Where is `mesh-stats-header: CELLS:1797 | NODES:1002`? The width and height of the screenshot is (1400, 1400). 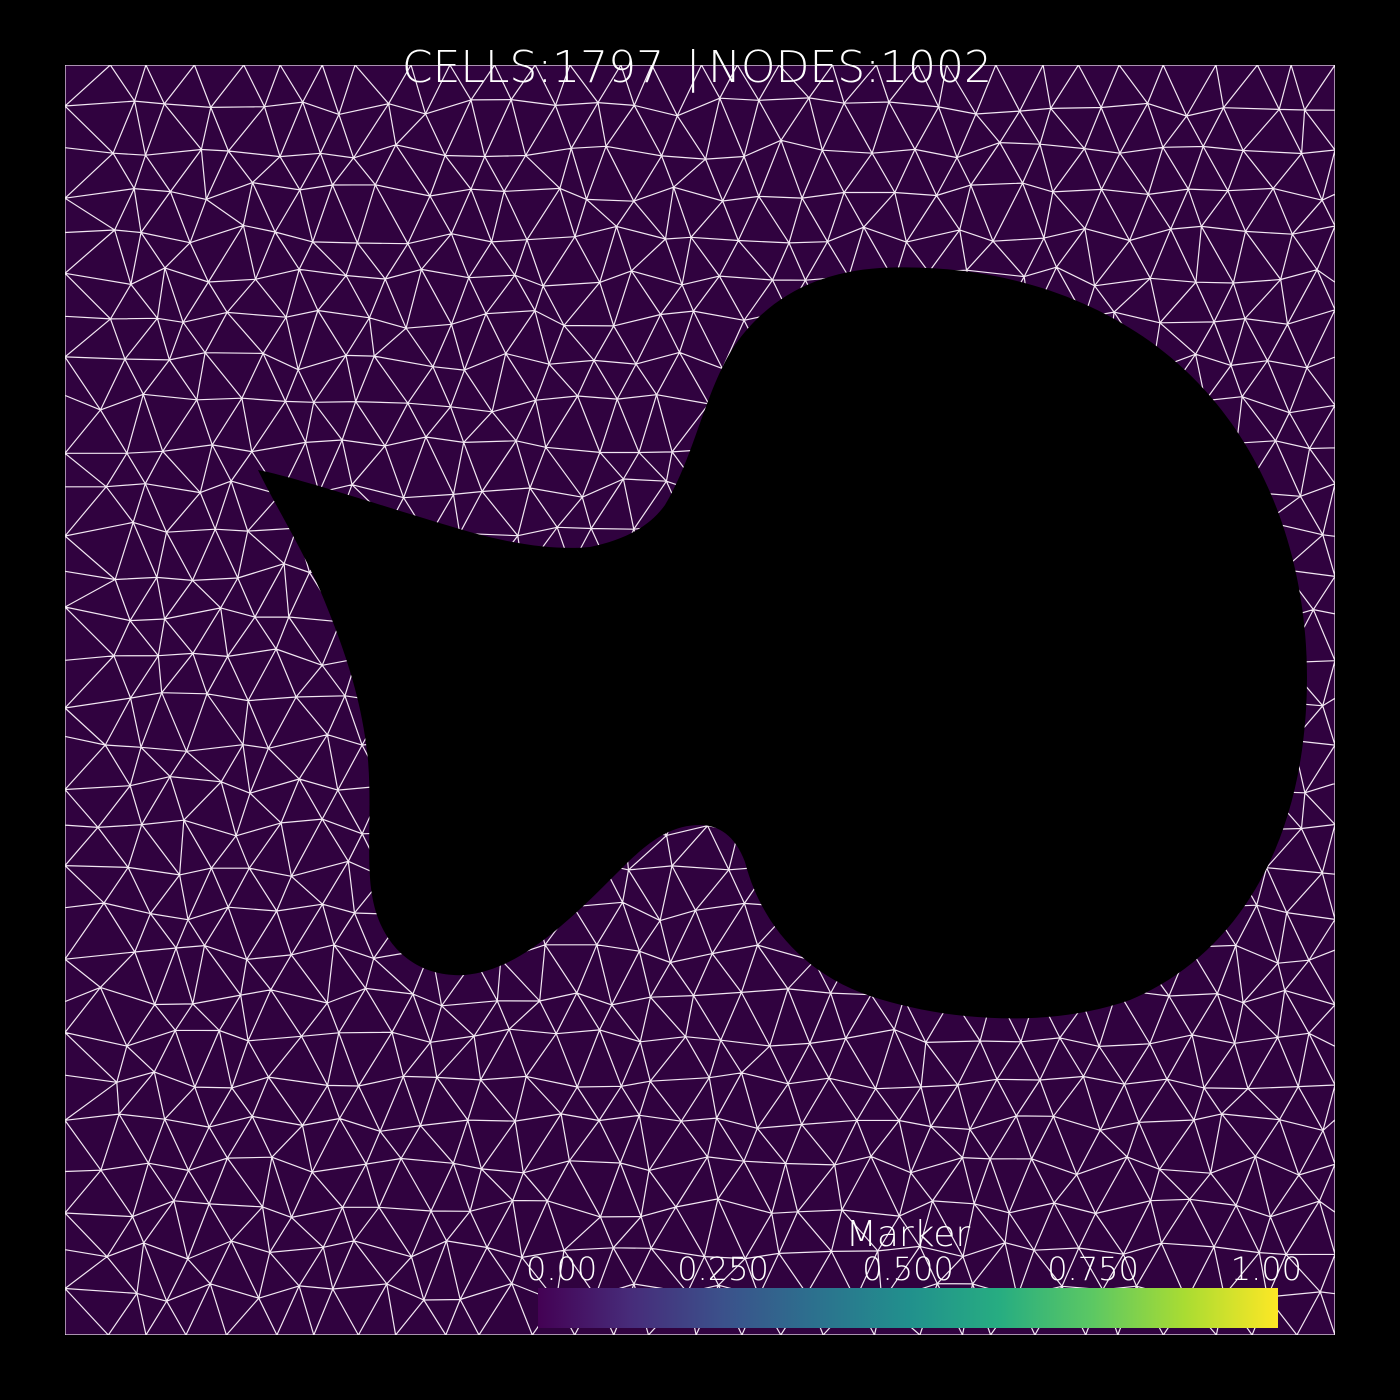 mesh-stats-header: CELLS:1797 | NODES:1002 is located at coordinates (697, 67).